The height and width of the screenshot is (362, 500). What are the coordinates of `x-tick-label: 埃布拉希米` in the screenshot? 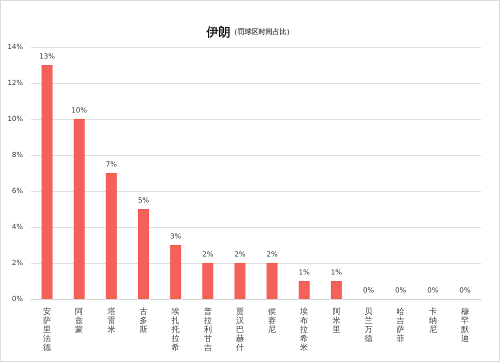 It's located at (303, 329).